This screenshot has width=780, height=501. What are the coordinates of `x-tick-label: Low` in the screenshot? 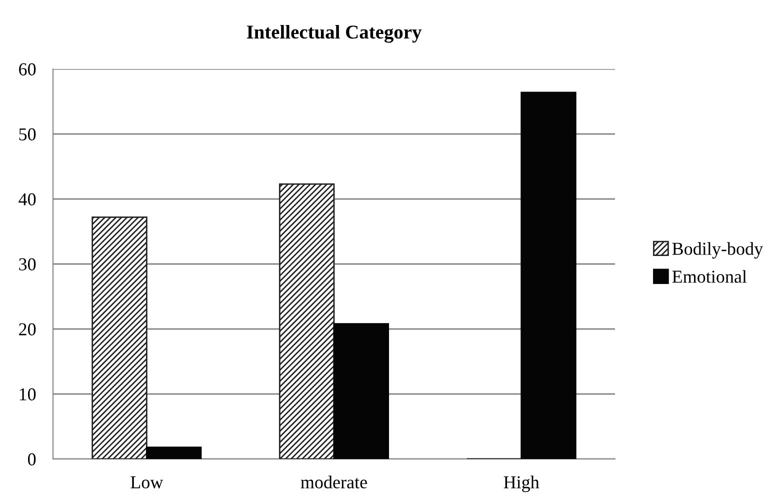 It's located at (147, 482).